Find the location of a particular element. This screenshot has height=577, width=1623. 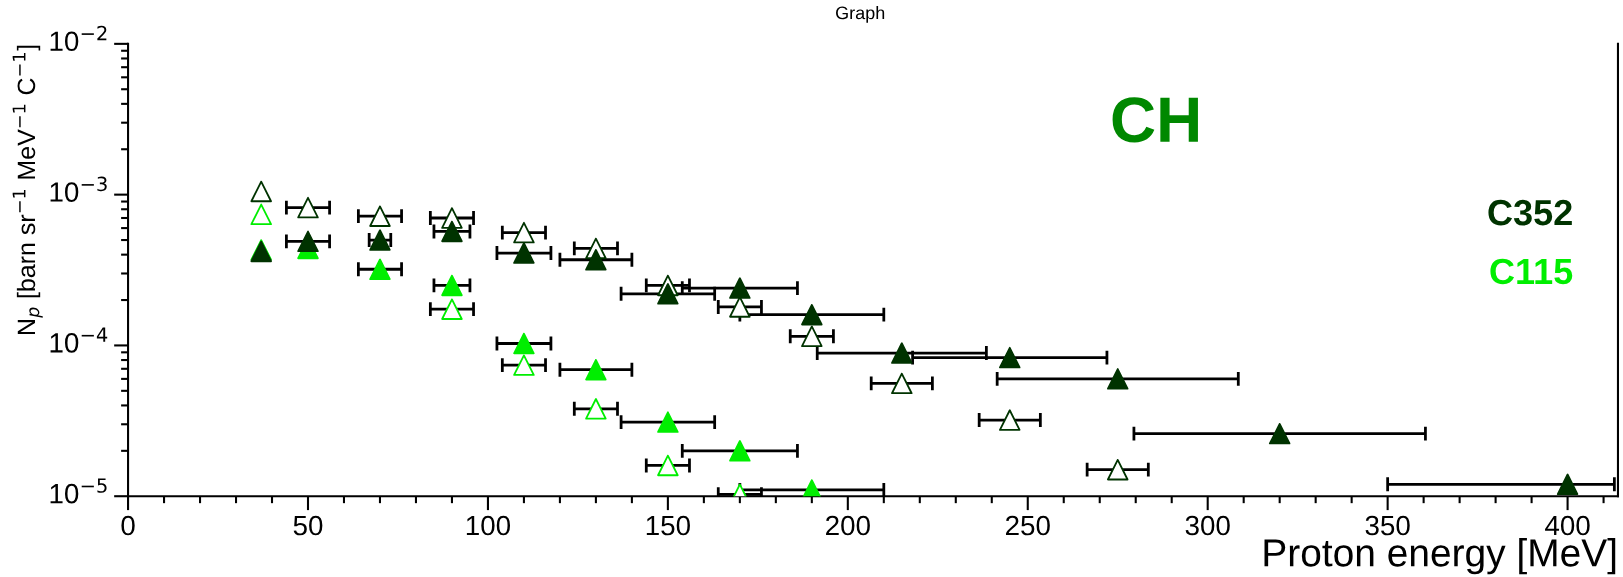

x-tick-label: 400 is located at coordinates (1567, 525).